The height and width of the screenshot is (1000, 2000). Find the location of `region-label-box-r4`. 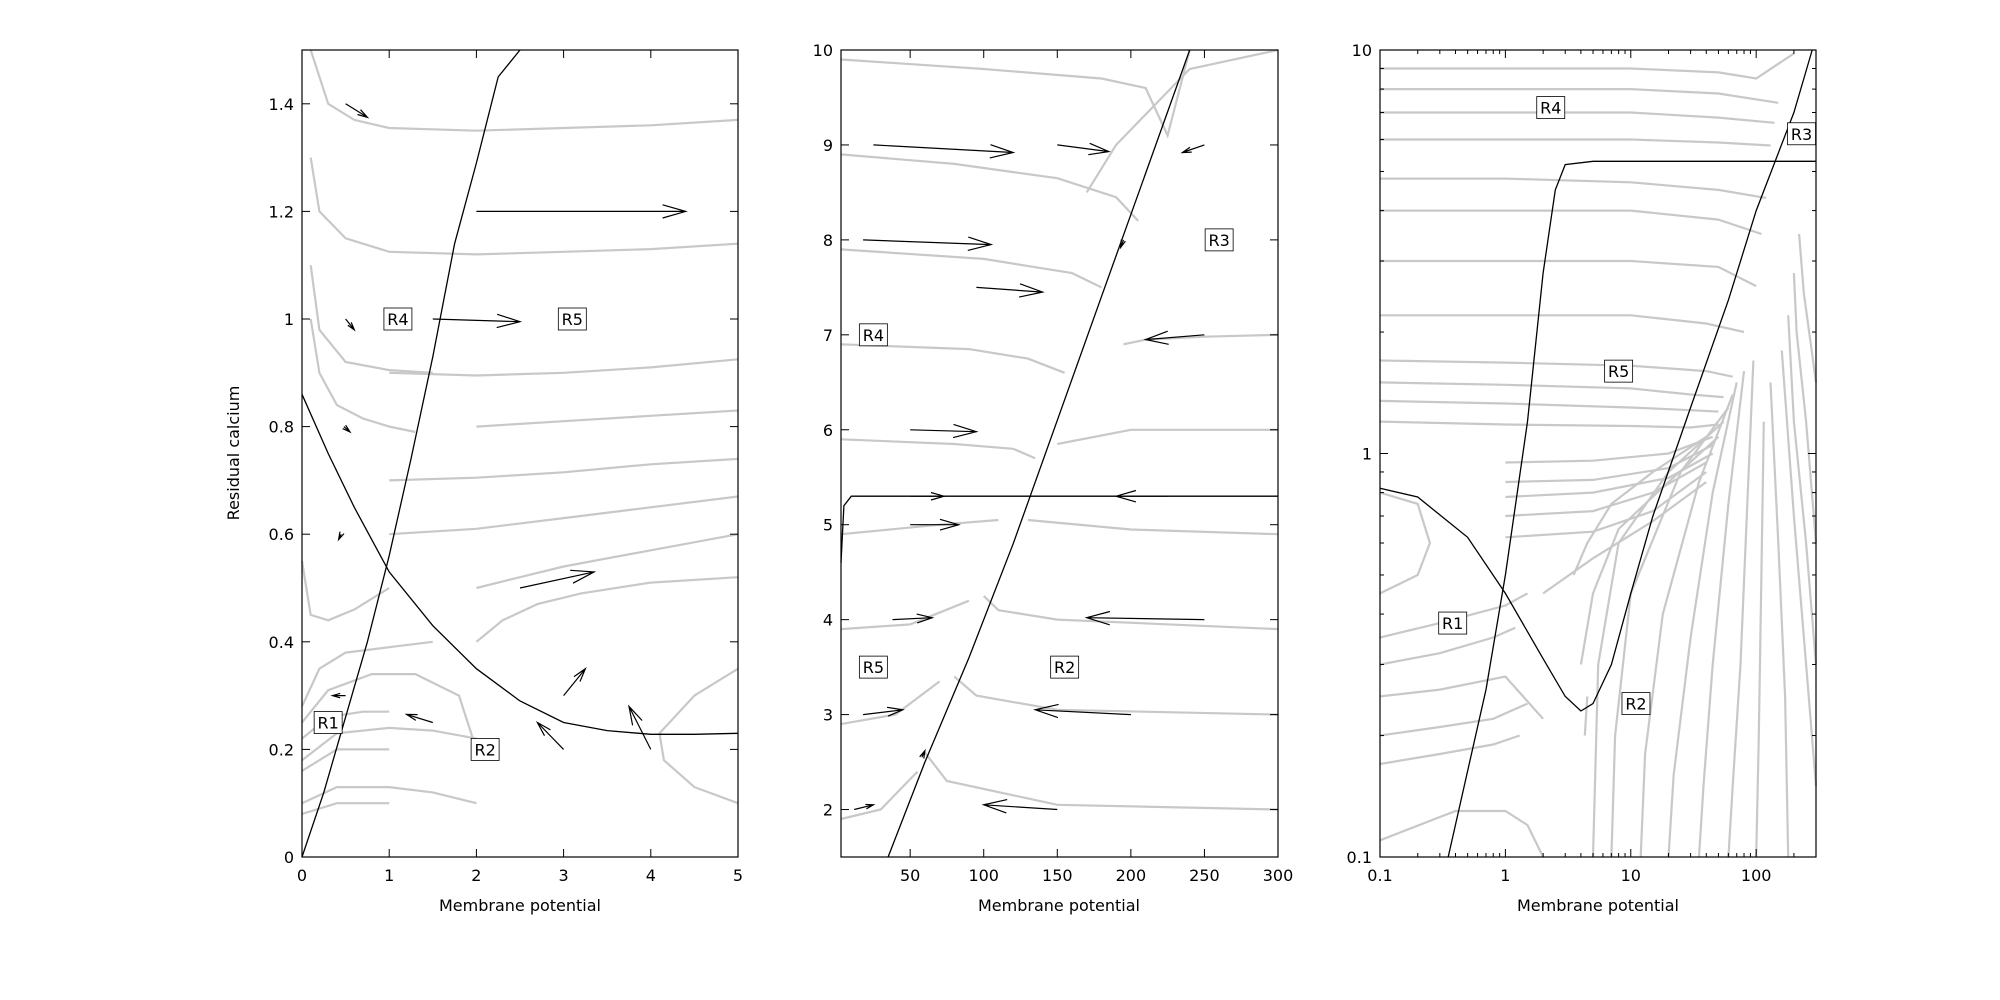

region-label-box-r4 is located at coordinates (1551, 107).